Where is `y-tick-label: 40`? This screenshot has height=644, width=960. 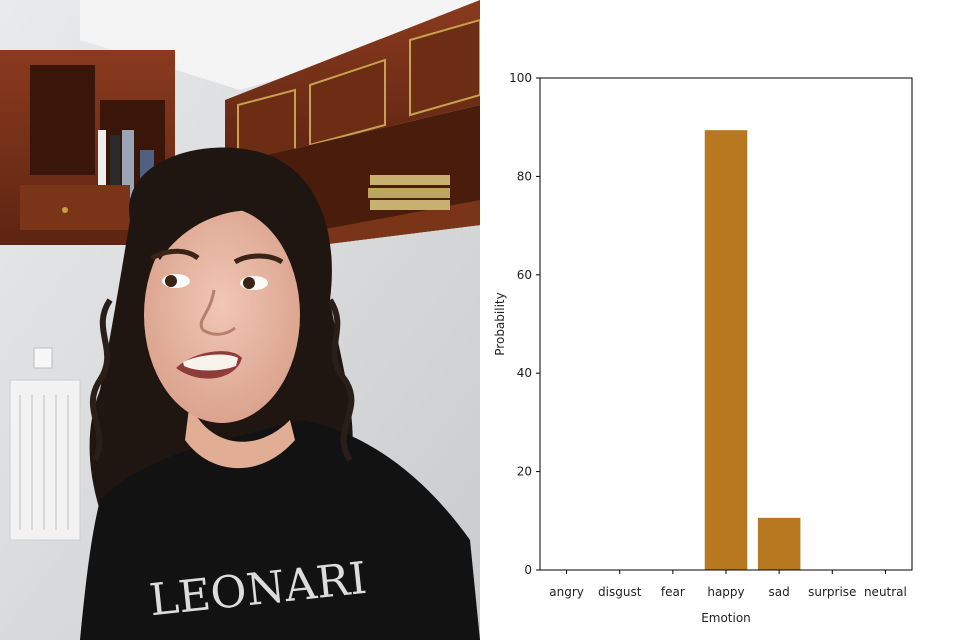 y-tick-label: 40 is located at coordinates (524, 373).